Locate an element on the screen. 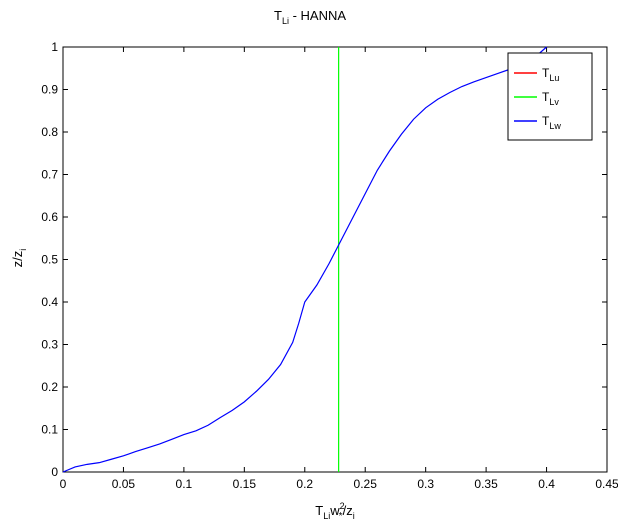 The image size is (618, 526). y-tick-label: 0.6 is located at coordinates (49, 217).